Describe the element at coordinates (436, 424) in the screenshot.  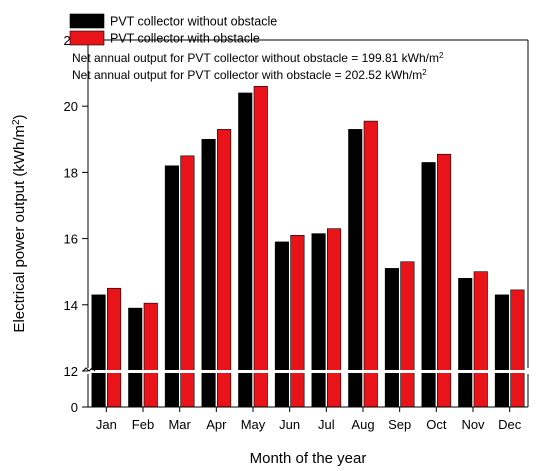
I see `x-tick-label-oct: Oct` at that location.